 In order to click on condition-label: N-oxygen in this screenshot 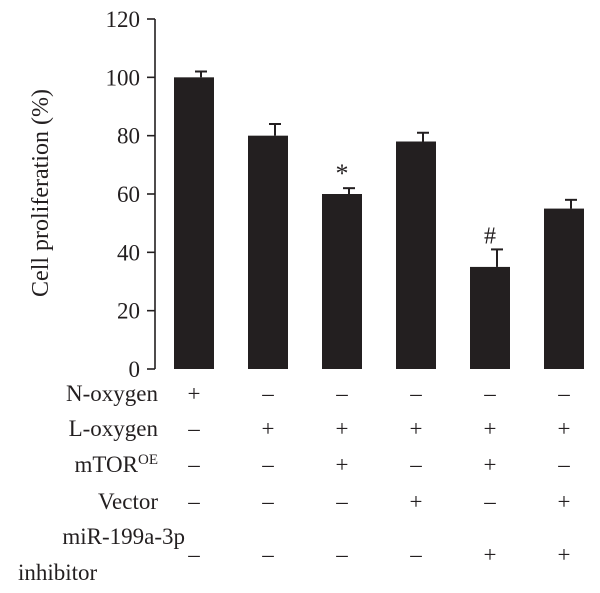, I will do `click(112, 393)`.